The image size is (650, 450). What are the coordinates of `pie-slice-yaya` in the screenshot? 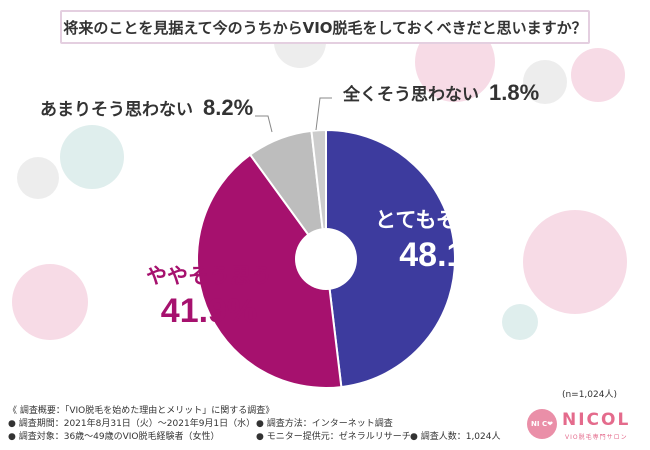 It's located at (269, 271).